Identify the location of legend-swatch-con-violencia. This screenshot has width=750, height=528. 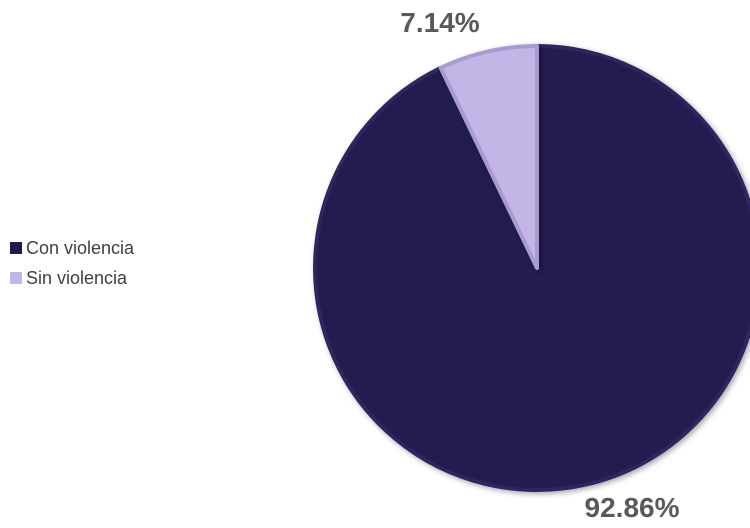
(16, 248).